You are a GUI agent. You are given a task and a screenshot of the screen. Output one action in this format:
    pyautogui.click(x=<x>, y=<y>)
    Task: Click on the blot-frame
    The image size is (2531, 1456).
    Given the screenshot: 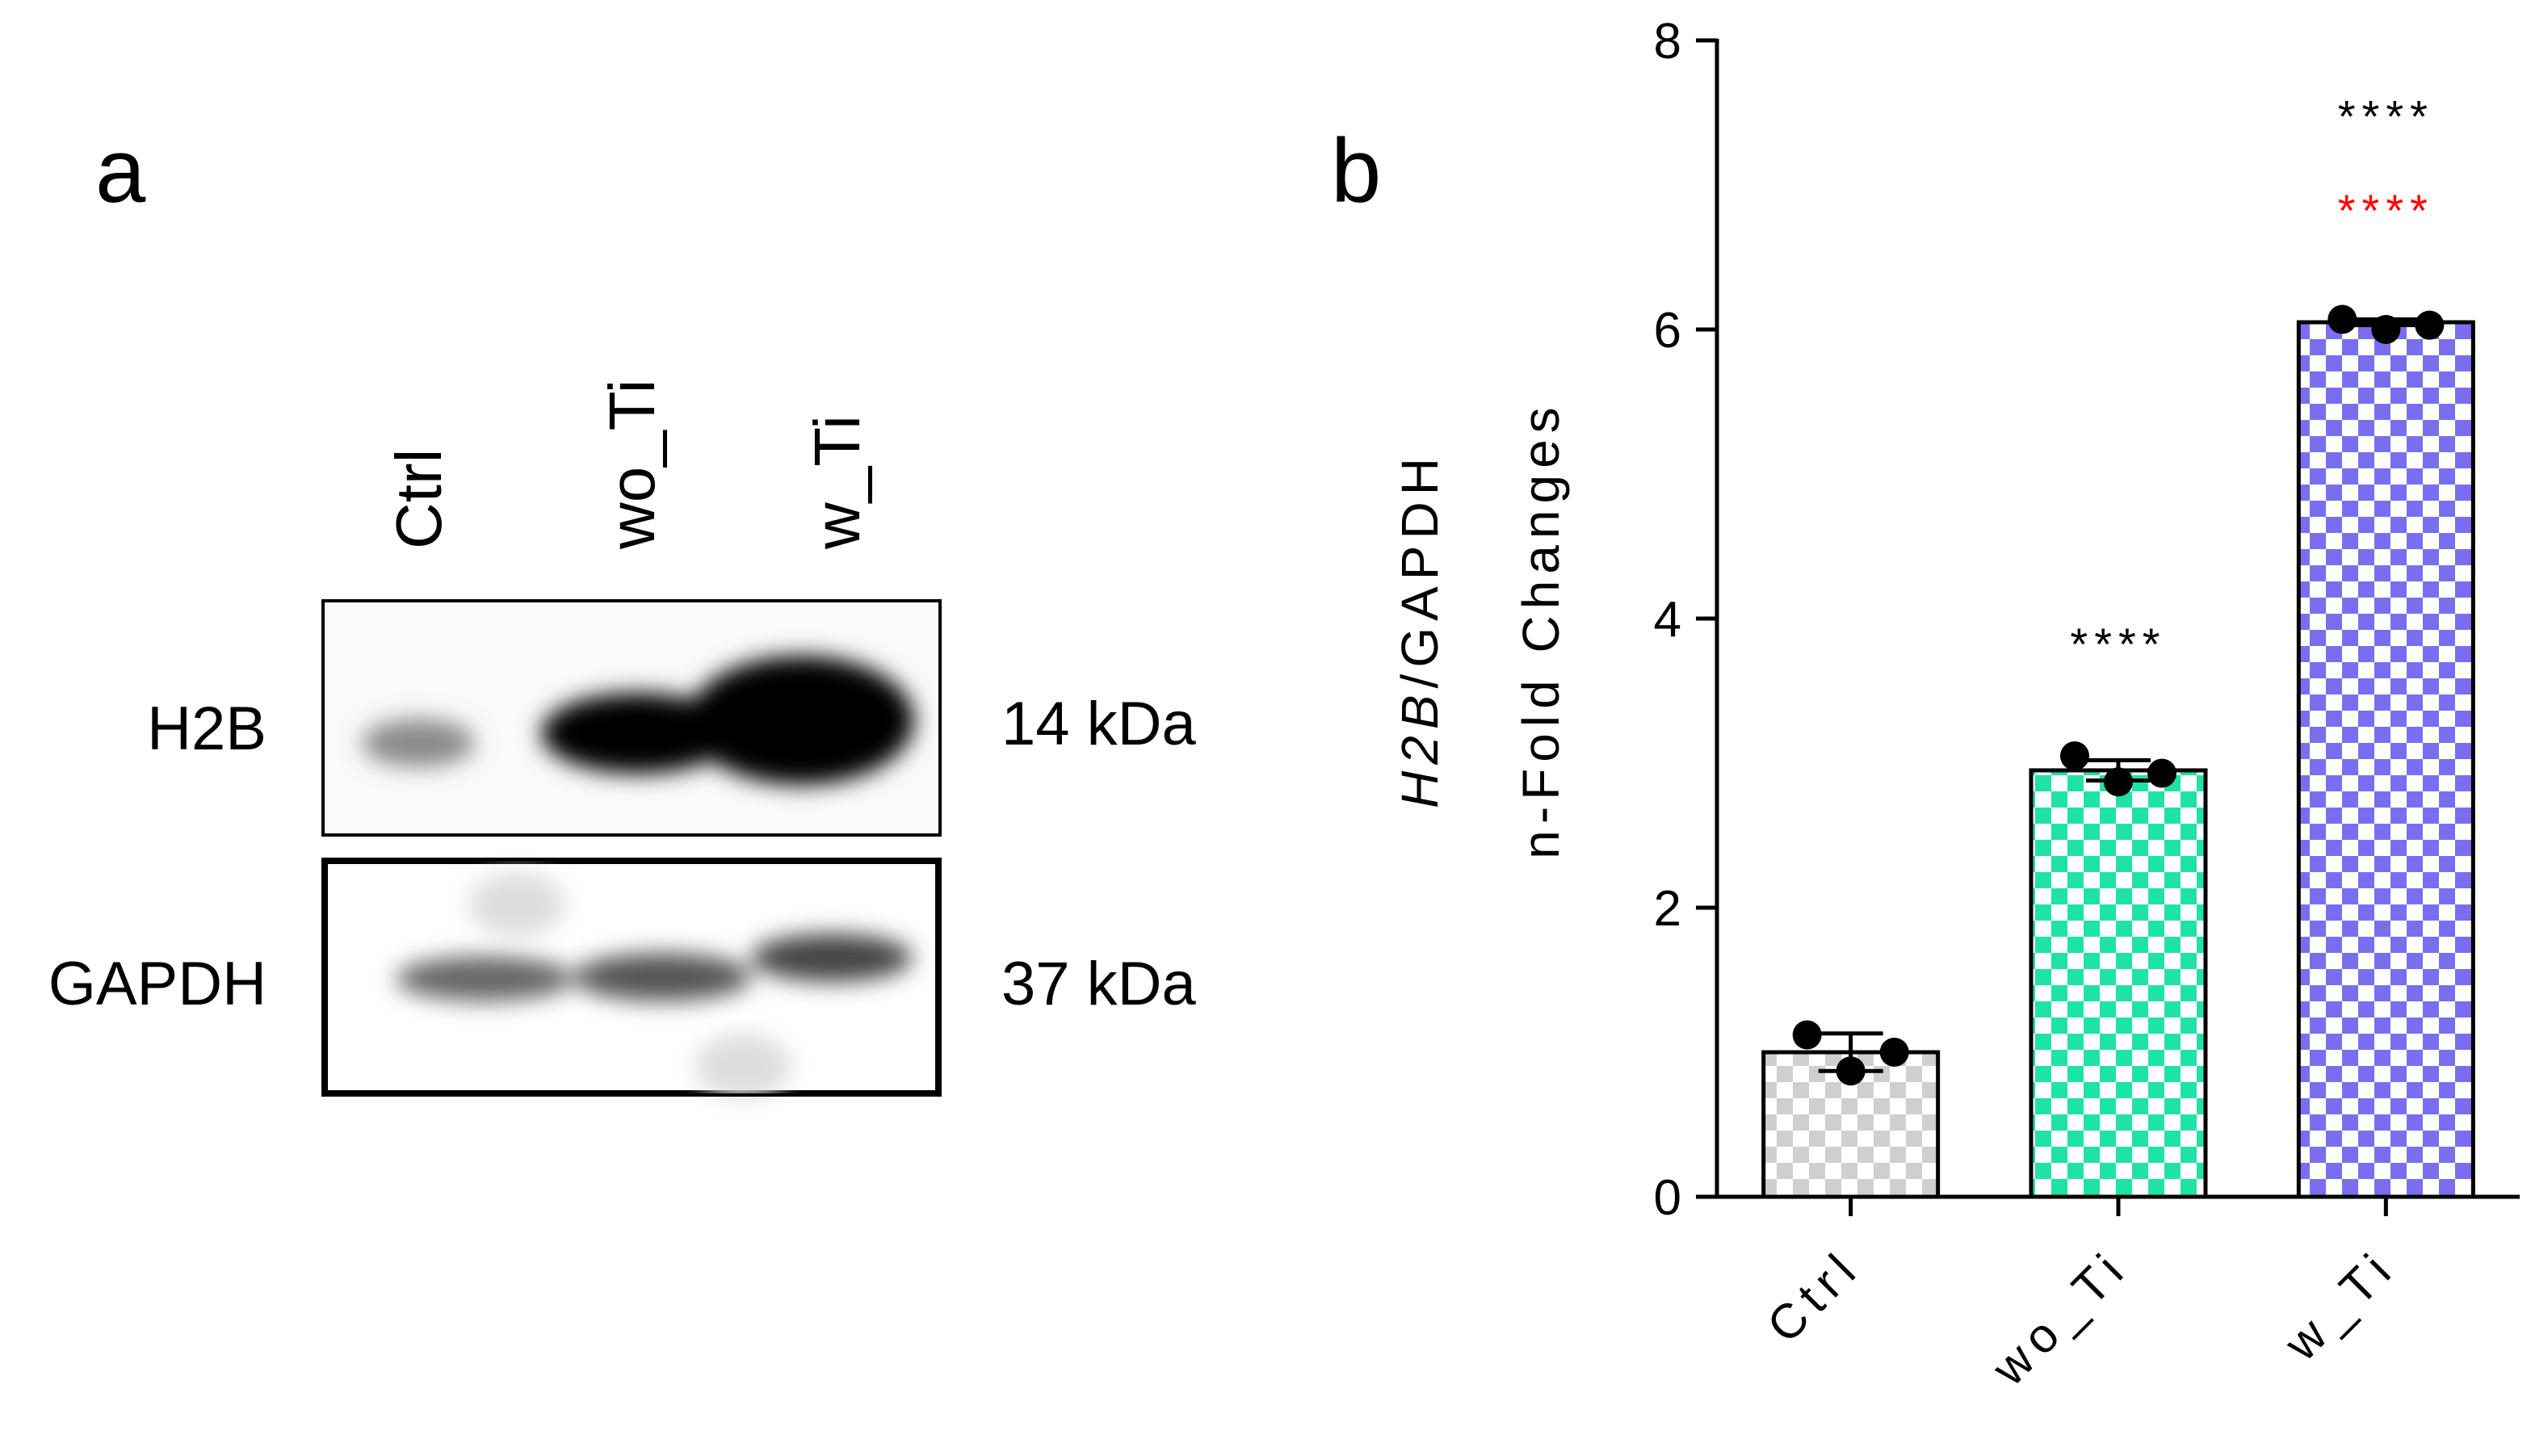 What is the action you would take?
    pyautogui.click(x=631, y=977)
    